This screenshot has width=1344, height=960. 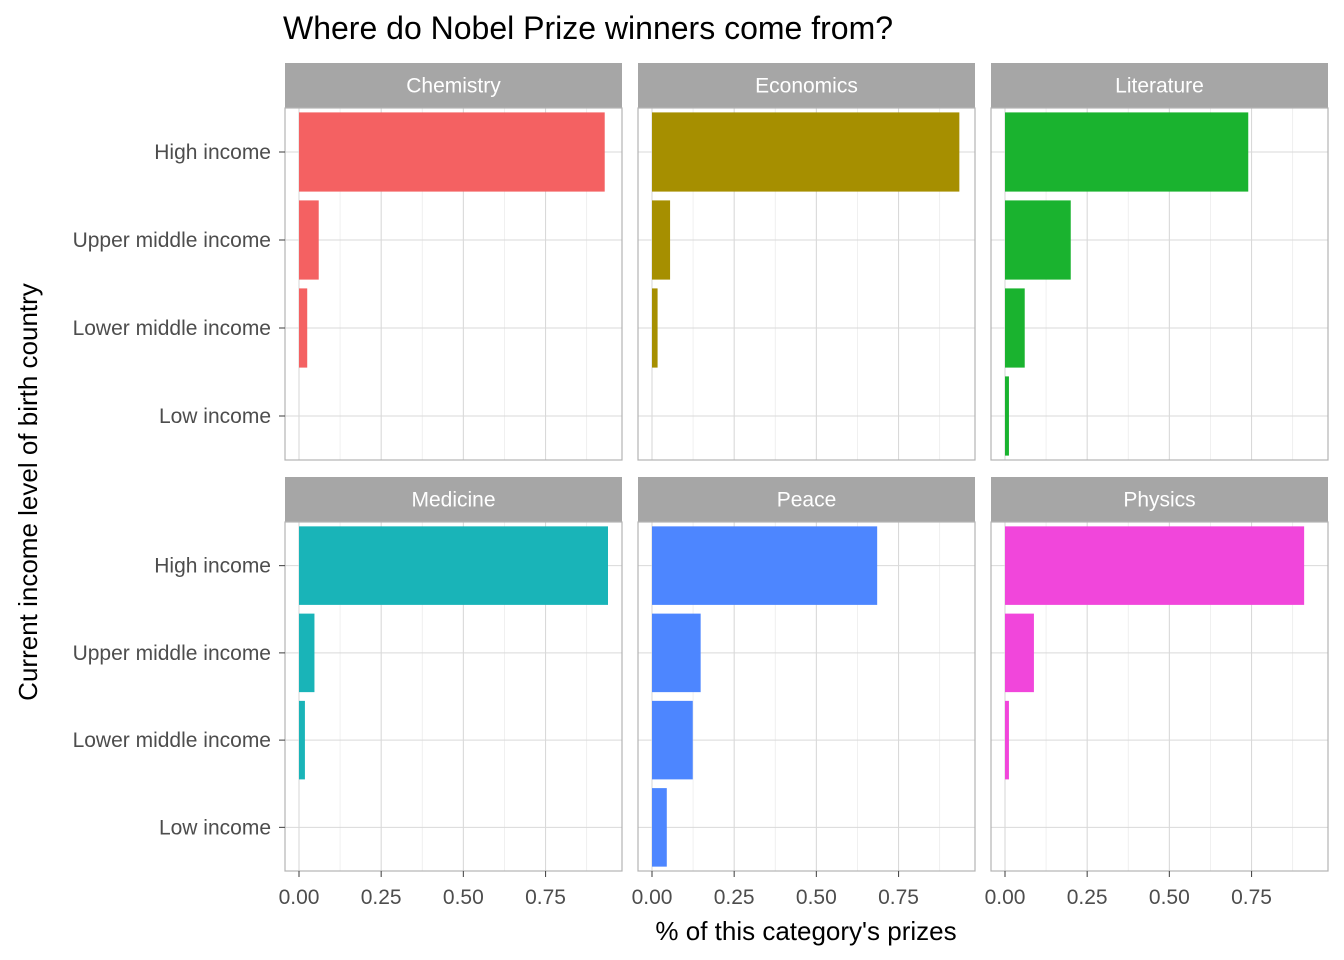 What do you see at coordinates (655, 328) in the screenshot?
I see `bar-economics-lower-middle-income` at bounding box center [655, 328].